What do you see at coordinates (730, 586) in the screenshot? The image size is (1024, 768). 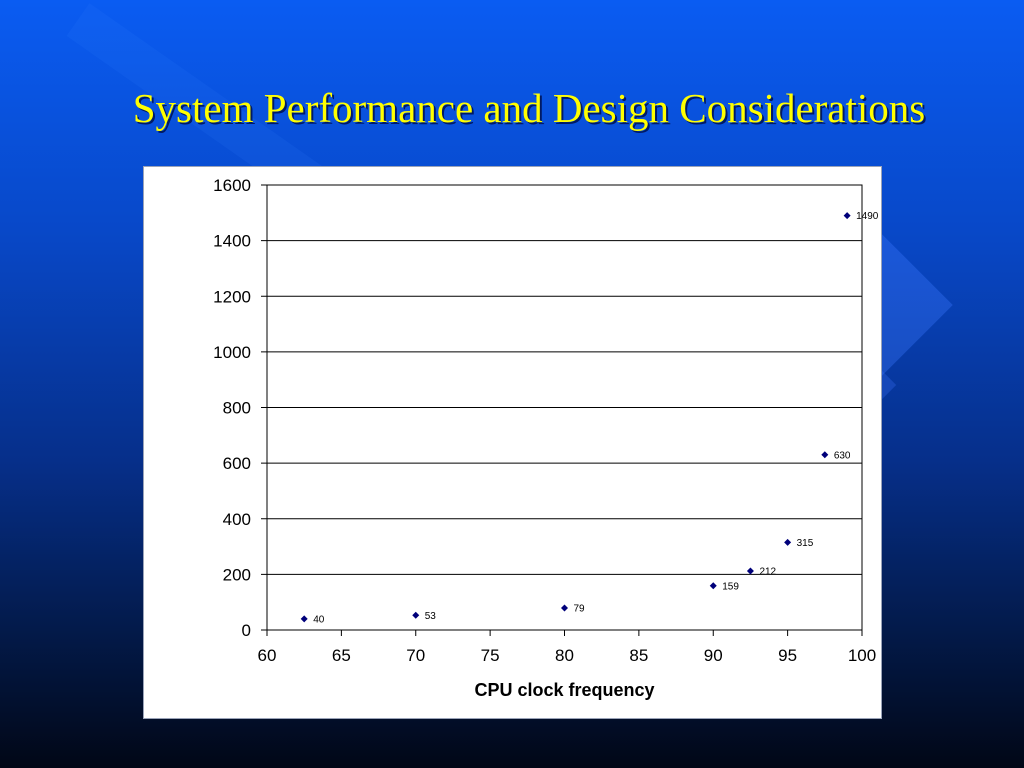 I see `data-label: 159` at bounding box center [730, 586].